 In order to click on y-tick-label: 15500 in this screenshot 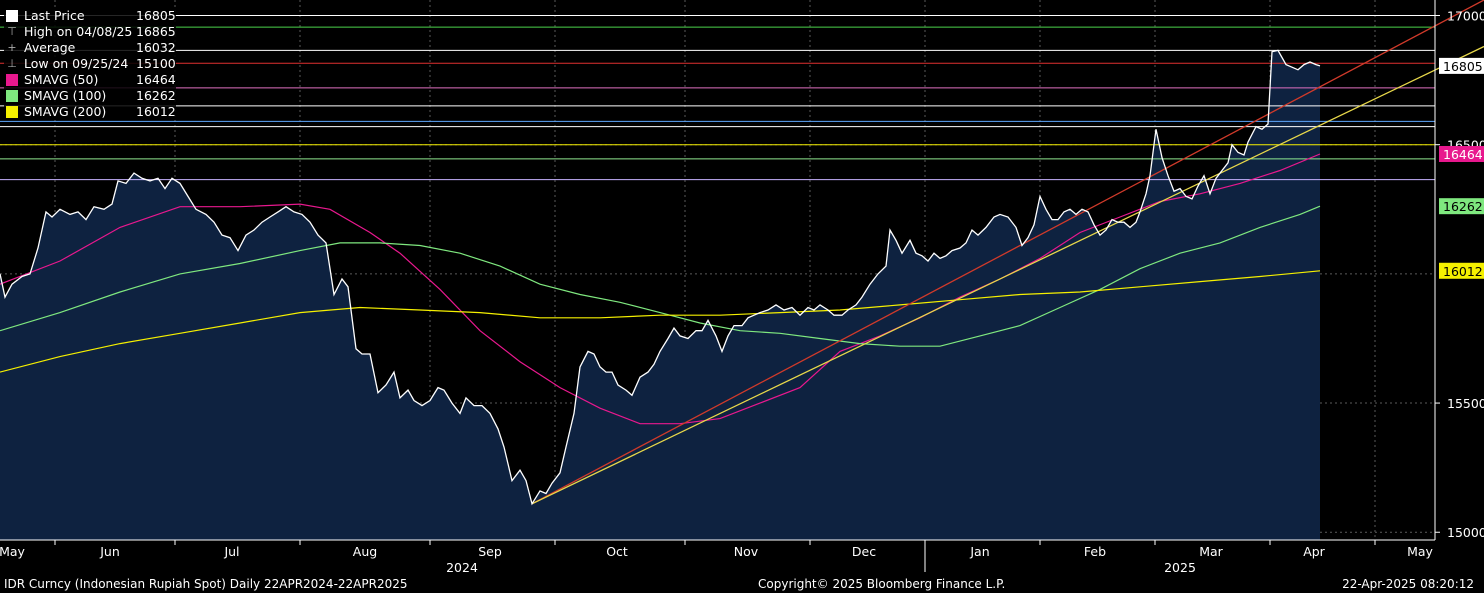, I will do `click(1465, 403)`.